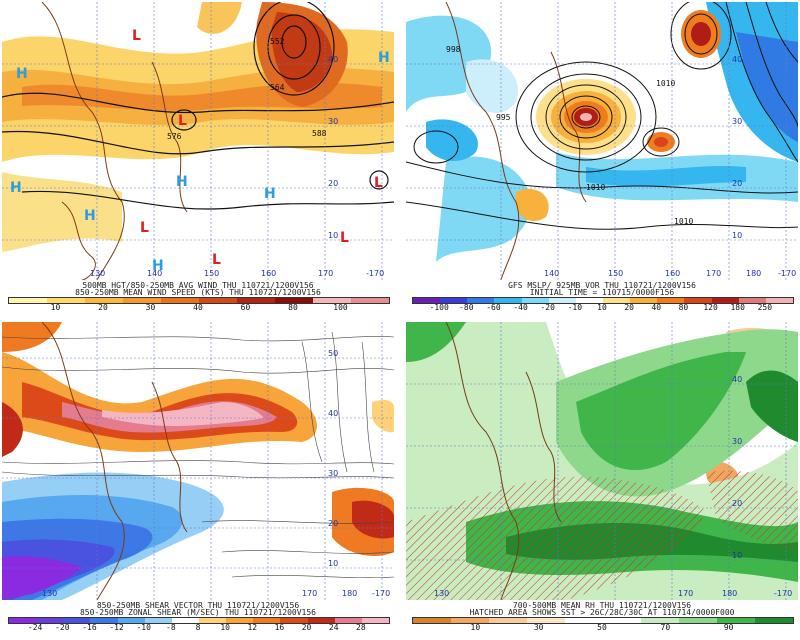 Image resolution: width=800 pixels, height=640 pixels. What do you see at coordinates (174, 136) in the screenshot?
I see `contour-label: 576` at bounding box center [174, 136].